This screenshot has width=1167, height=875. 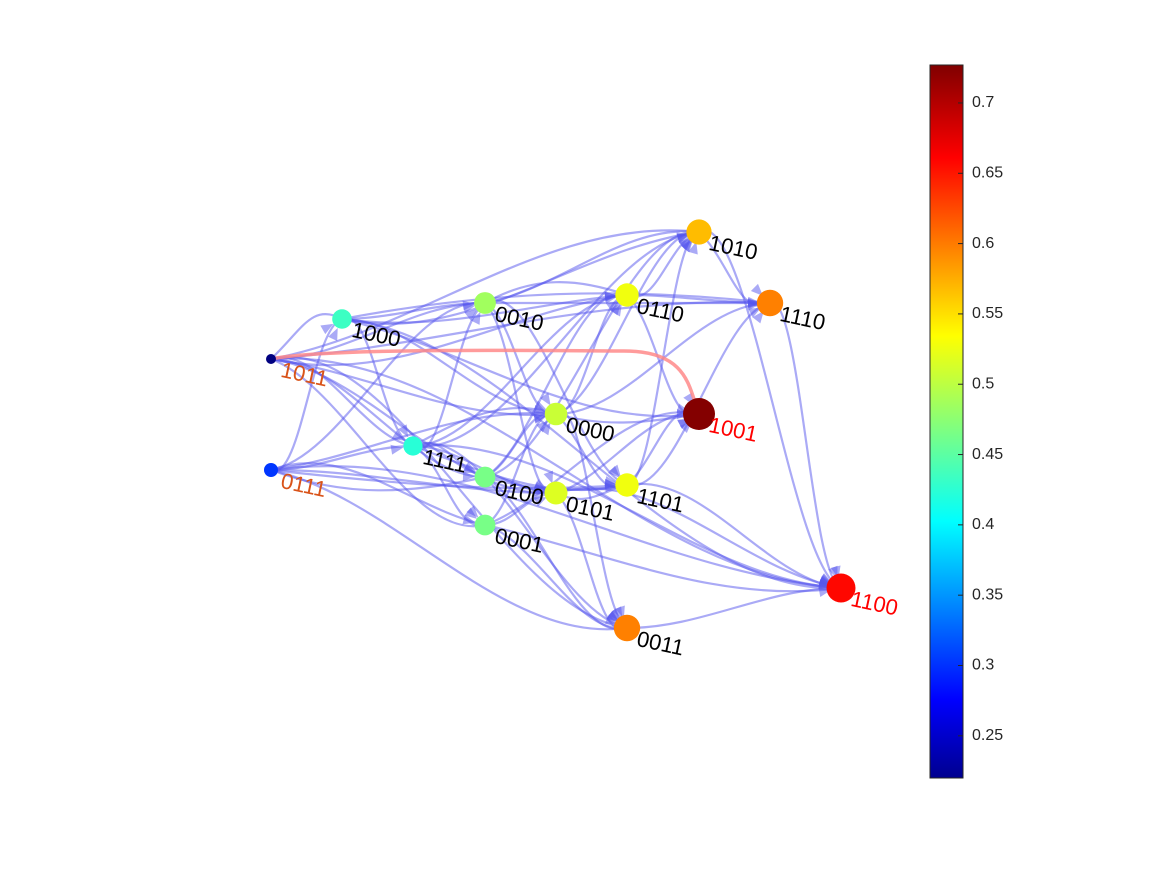 What do you see at coordinates (445, 461) in the screenshot?
I see `node-label-1111: 1111` at bounding box center [445, 461].